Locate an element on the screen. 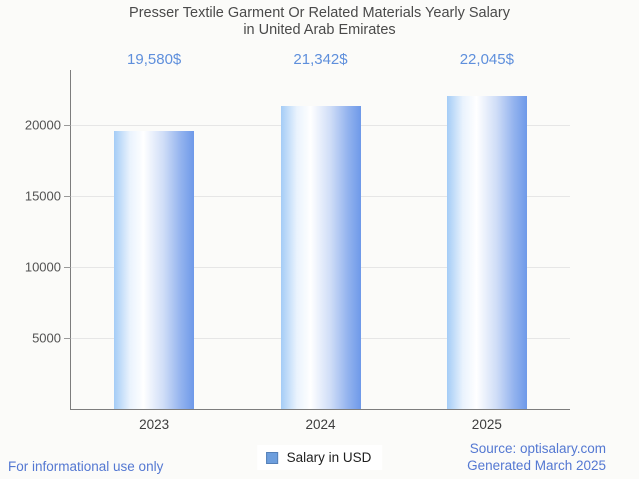 The height and width of the screenshot is (479, 639). legend: Salary in USD is located at coordinates (319, 457).